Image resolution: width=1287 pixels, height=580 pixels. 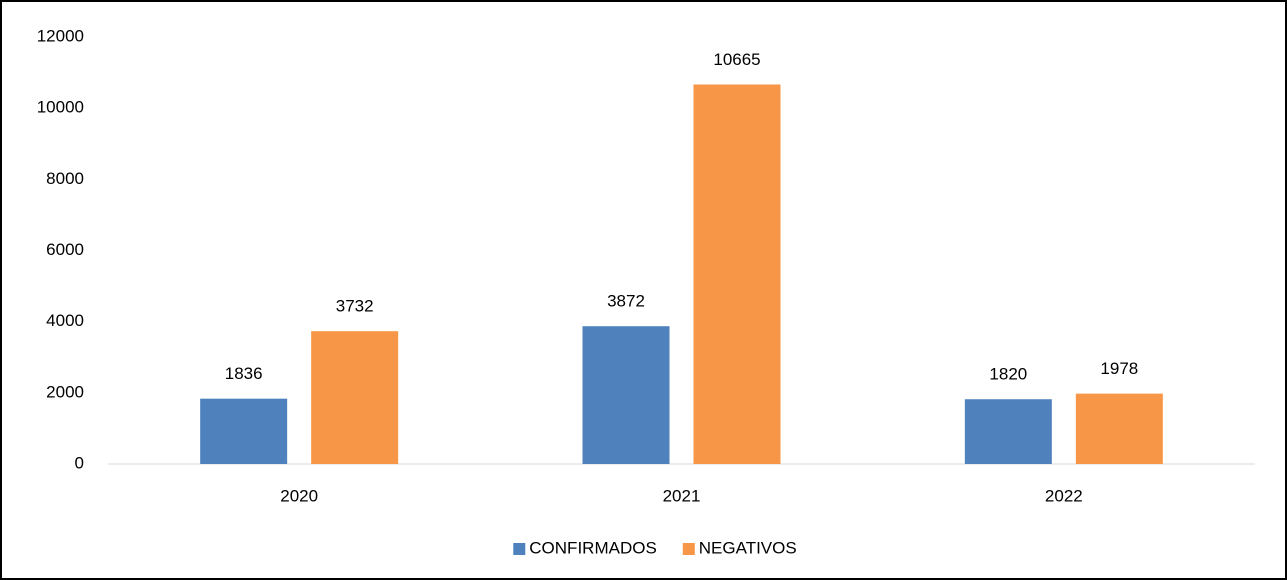 I want to click on data-label: 3732, so click(x=355, y=306).